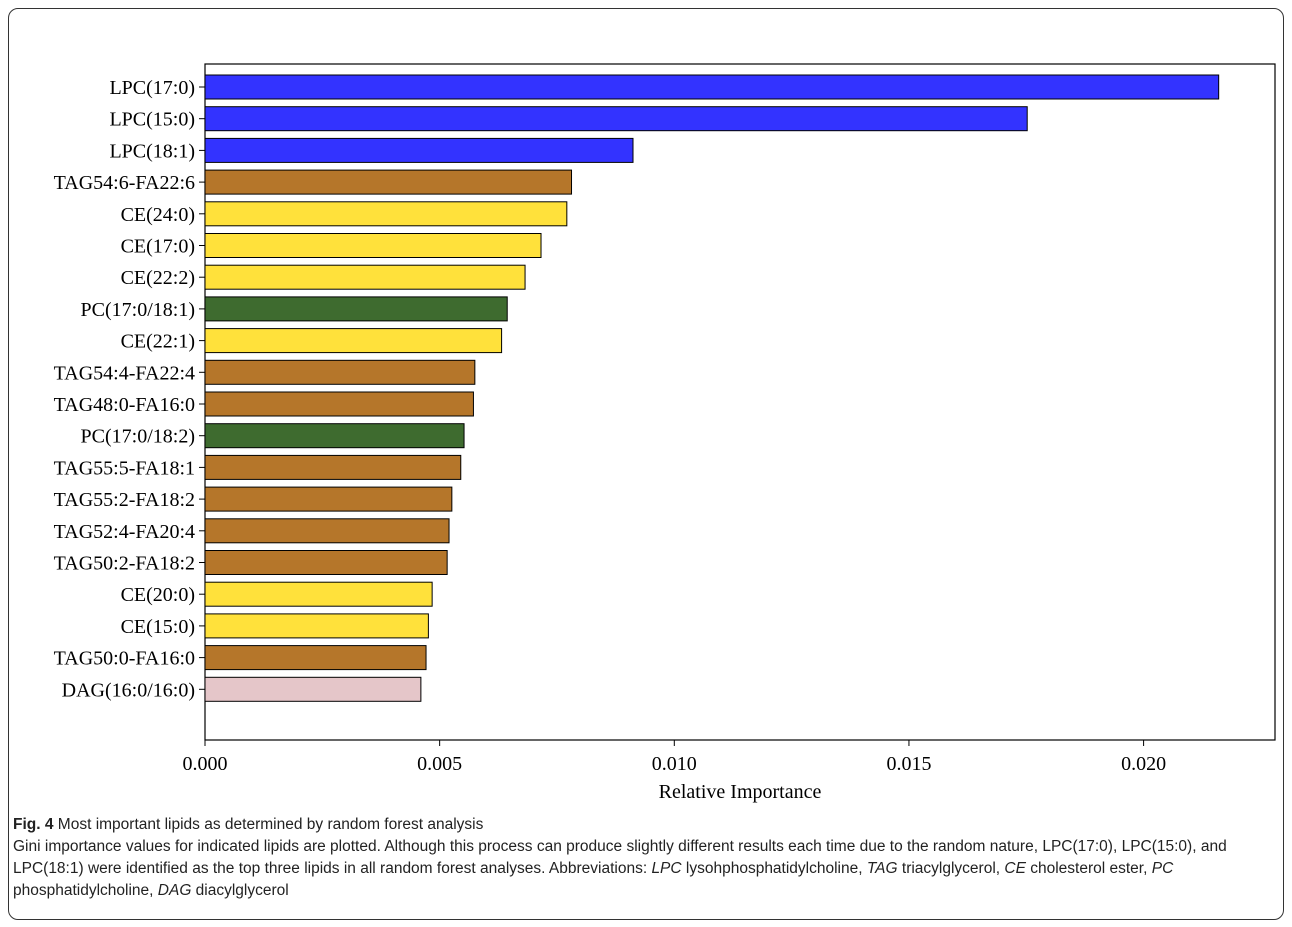 The image size is (1292, 927). I want to click on abbreviation-term: DAG, so click(174, 890).